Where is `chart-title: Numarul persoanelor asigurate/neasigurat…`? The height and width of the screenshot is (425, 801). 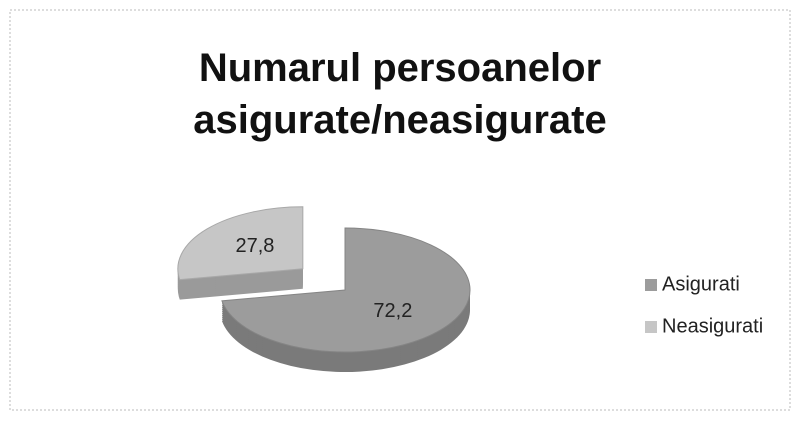 chart-title: Numarul persoanelor asigurate/neasigurat… is located at coordinates (400, 94).